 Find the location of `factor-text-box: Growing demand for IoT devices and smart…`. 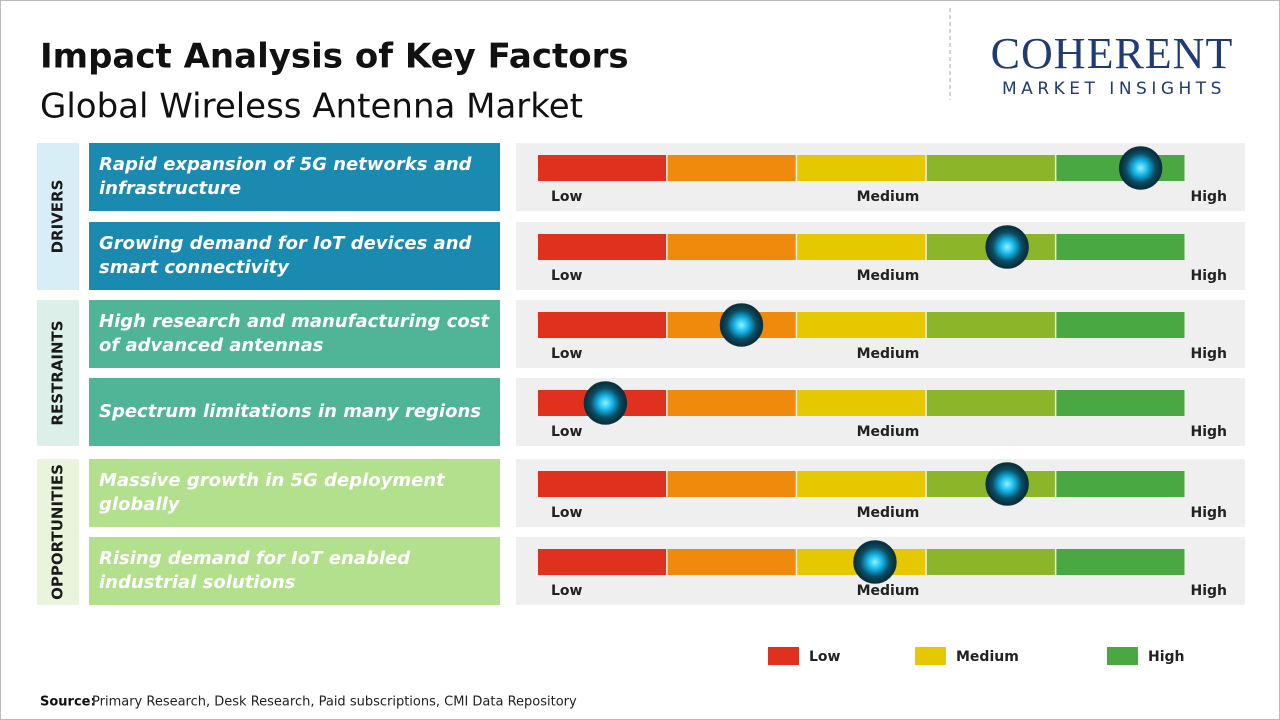

factor-text-box: Growing demand for IoT devices and smart… is located at coordinates (285, 255).